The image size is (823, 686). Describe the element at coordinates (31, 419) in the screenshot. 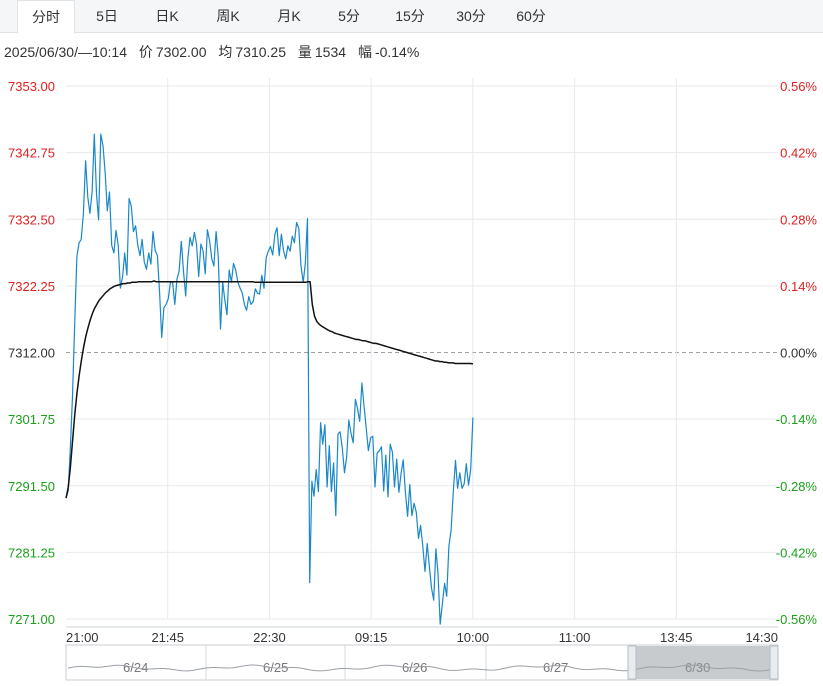

I see `y-tick-label: 7301.75` at that location.